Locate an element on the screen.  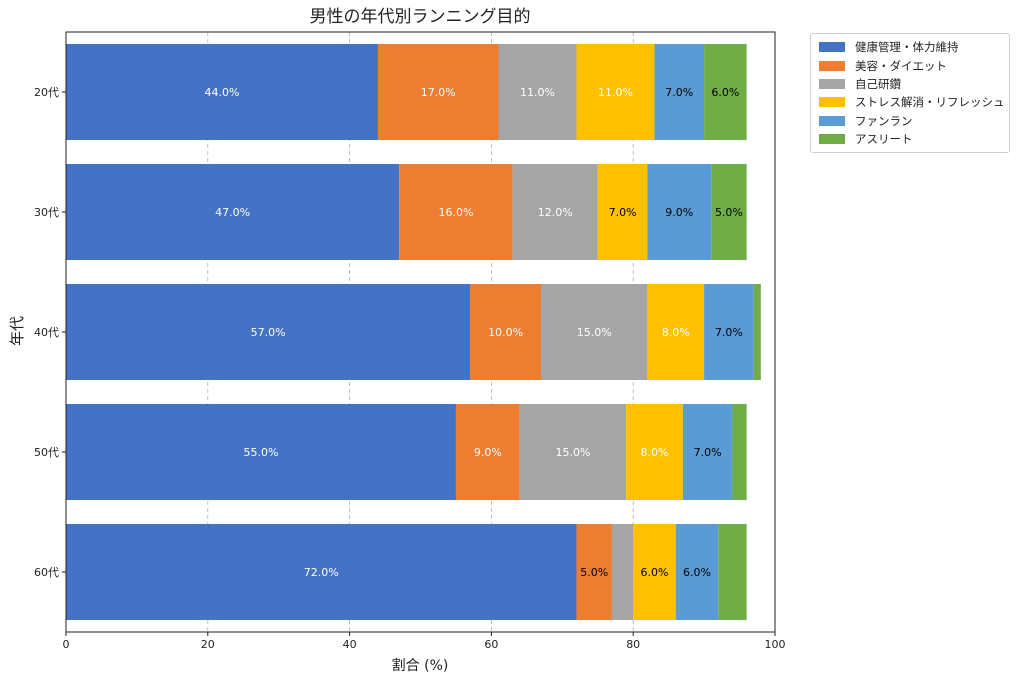
data-label: 57.0% is located at coordinates (268, 332).